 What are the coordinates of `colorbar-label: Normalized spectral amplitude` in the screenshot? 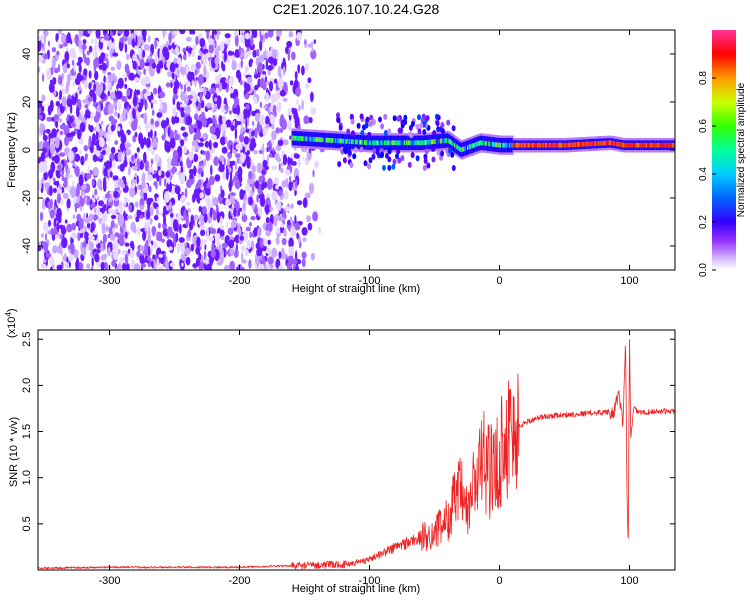 It's located at (741, 149).